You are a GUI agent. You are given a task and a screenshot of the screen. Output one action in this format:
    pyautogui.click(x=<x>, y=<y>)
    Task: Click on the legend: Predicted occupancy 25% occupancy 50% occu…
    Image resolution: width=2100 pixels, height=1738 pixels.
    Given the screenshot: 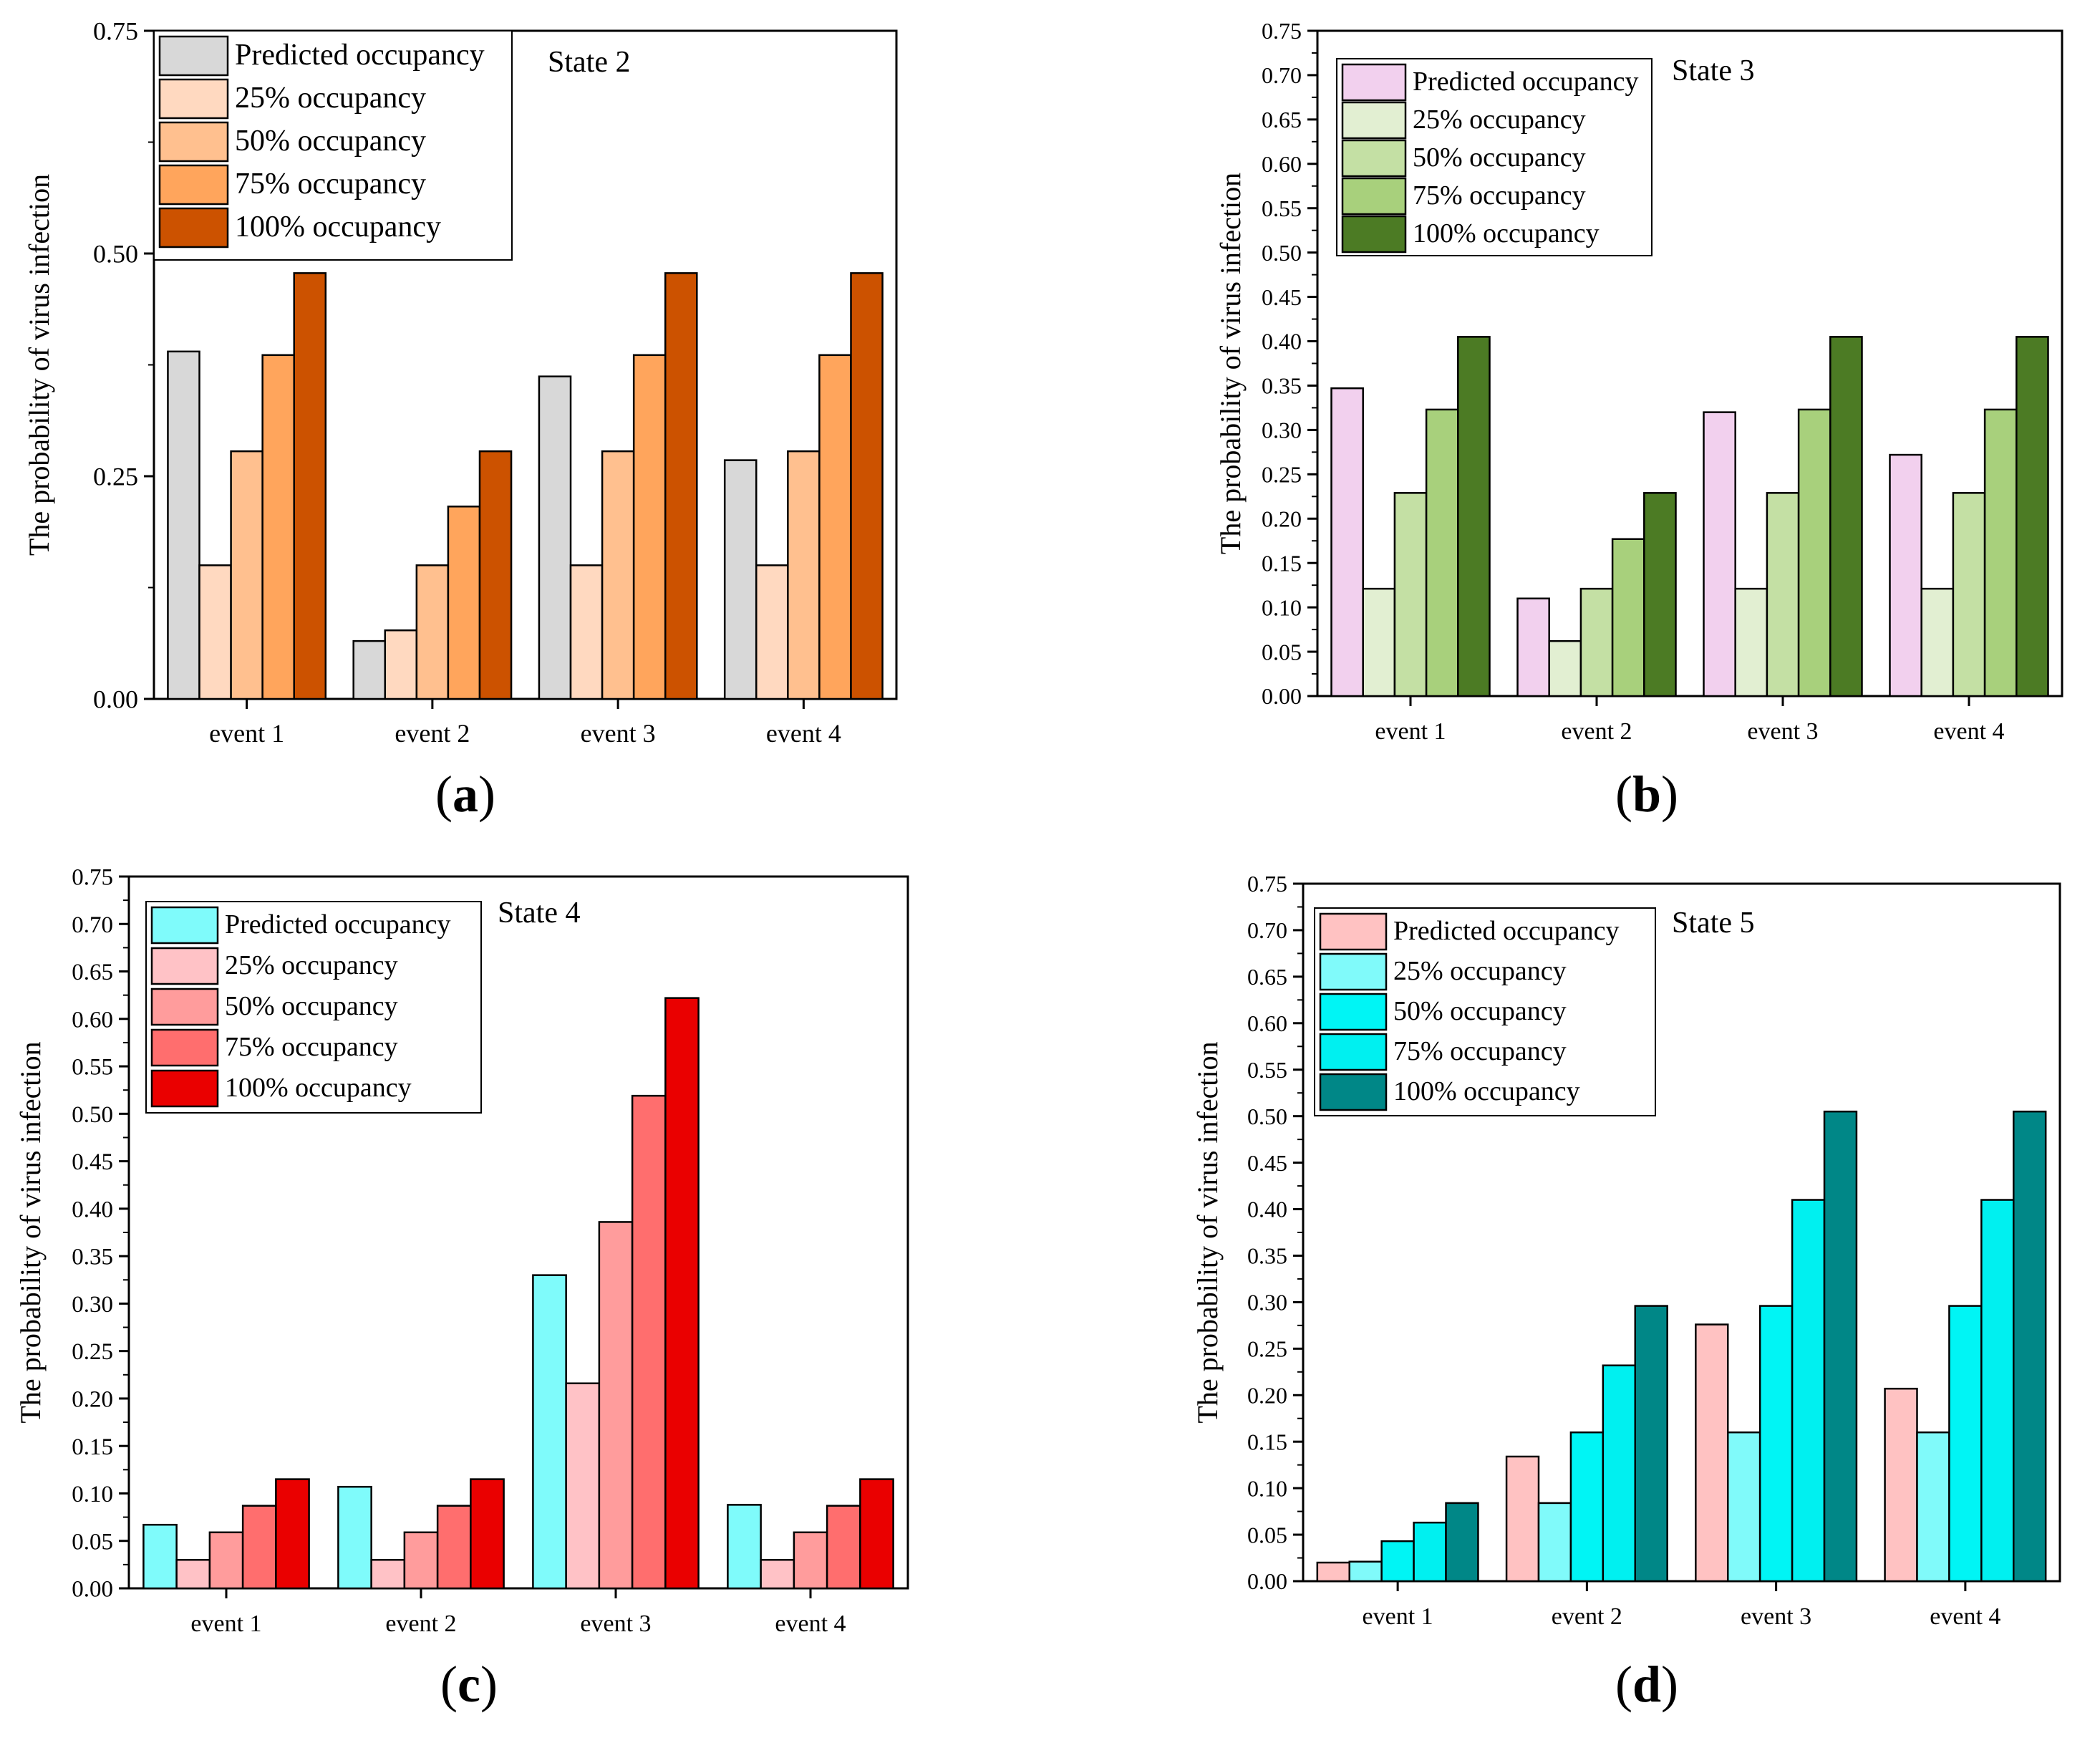 What is the action you would take?
    pyautogui.click(x=333, y=145)
    